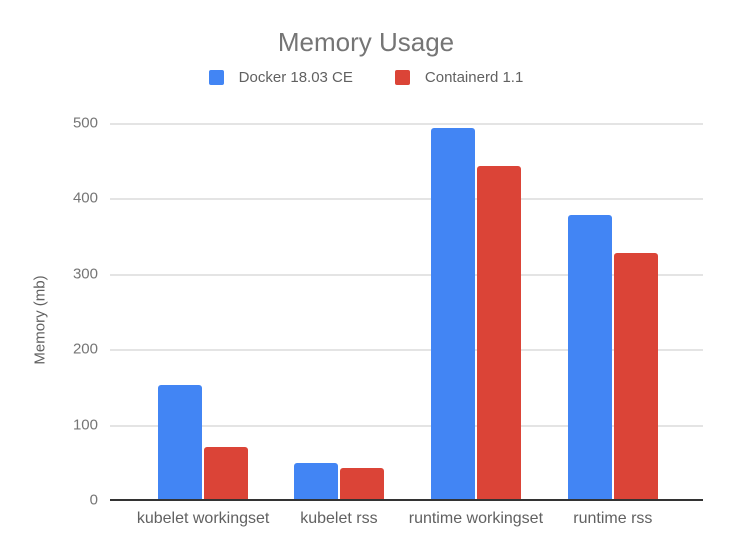 The height and width of the screenshot is (556, 732). What do you see at coordinates (406, 500) in the screenshot?
I see `x-axis-line` at bounding box center [406, 500].